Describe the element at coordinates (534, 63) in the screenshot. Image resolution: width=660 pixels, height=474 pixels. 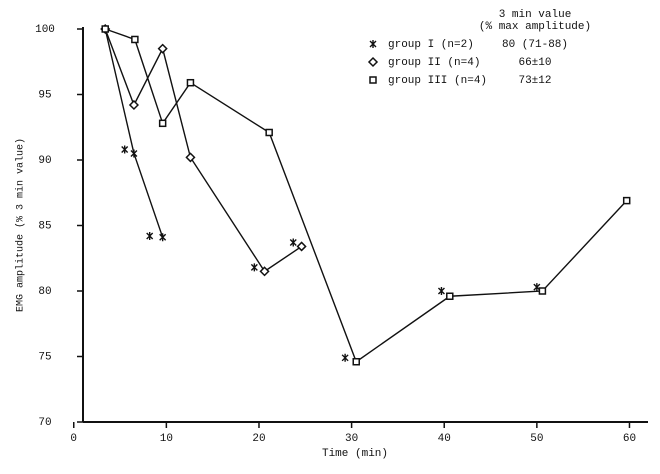
I see `legend-stat: 66±10` at that location.